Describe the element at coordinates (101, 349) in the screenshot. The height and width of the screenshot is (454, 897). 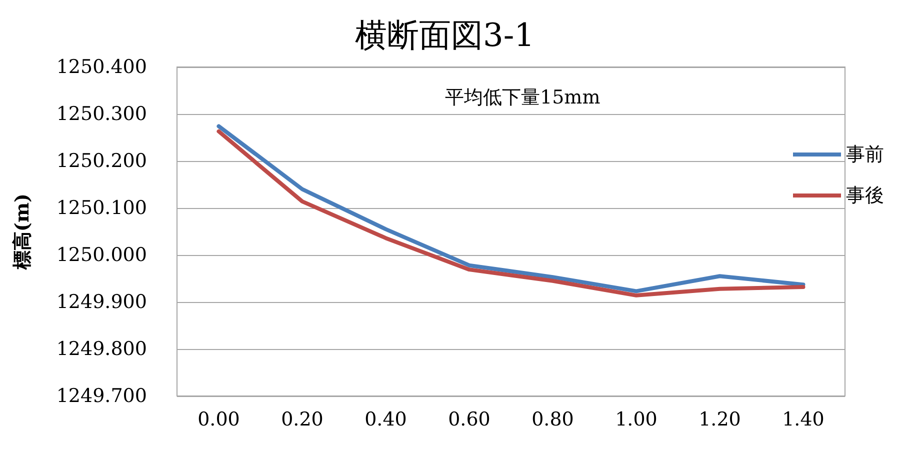
I see `y-tick-label: 1249.800` at that location.